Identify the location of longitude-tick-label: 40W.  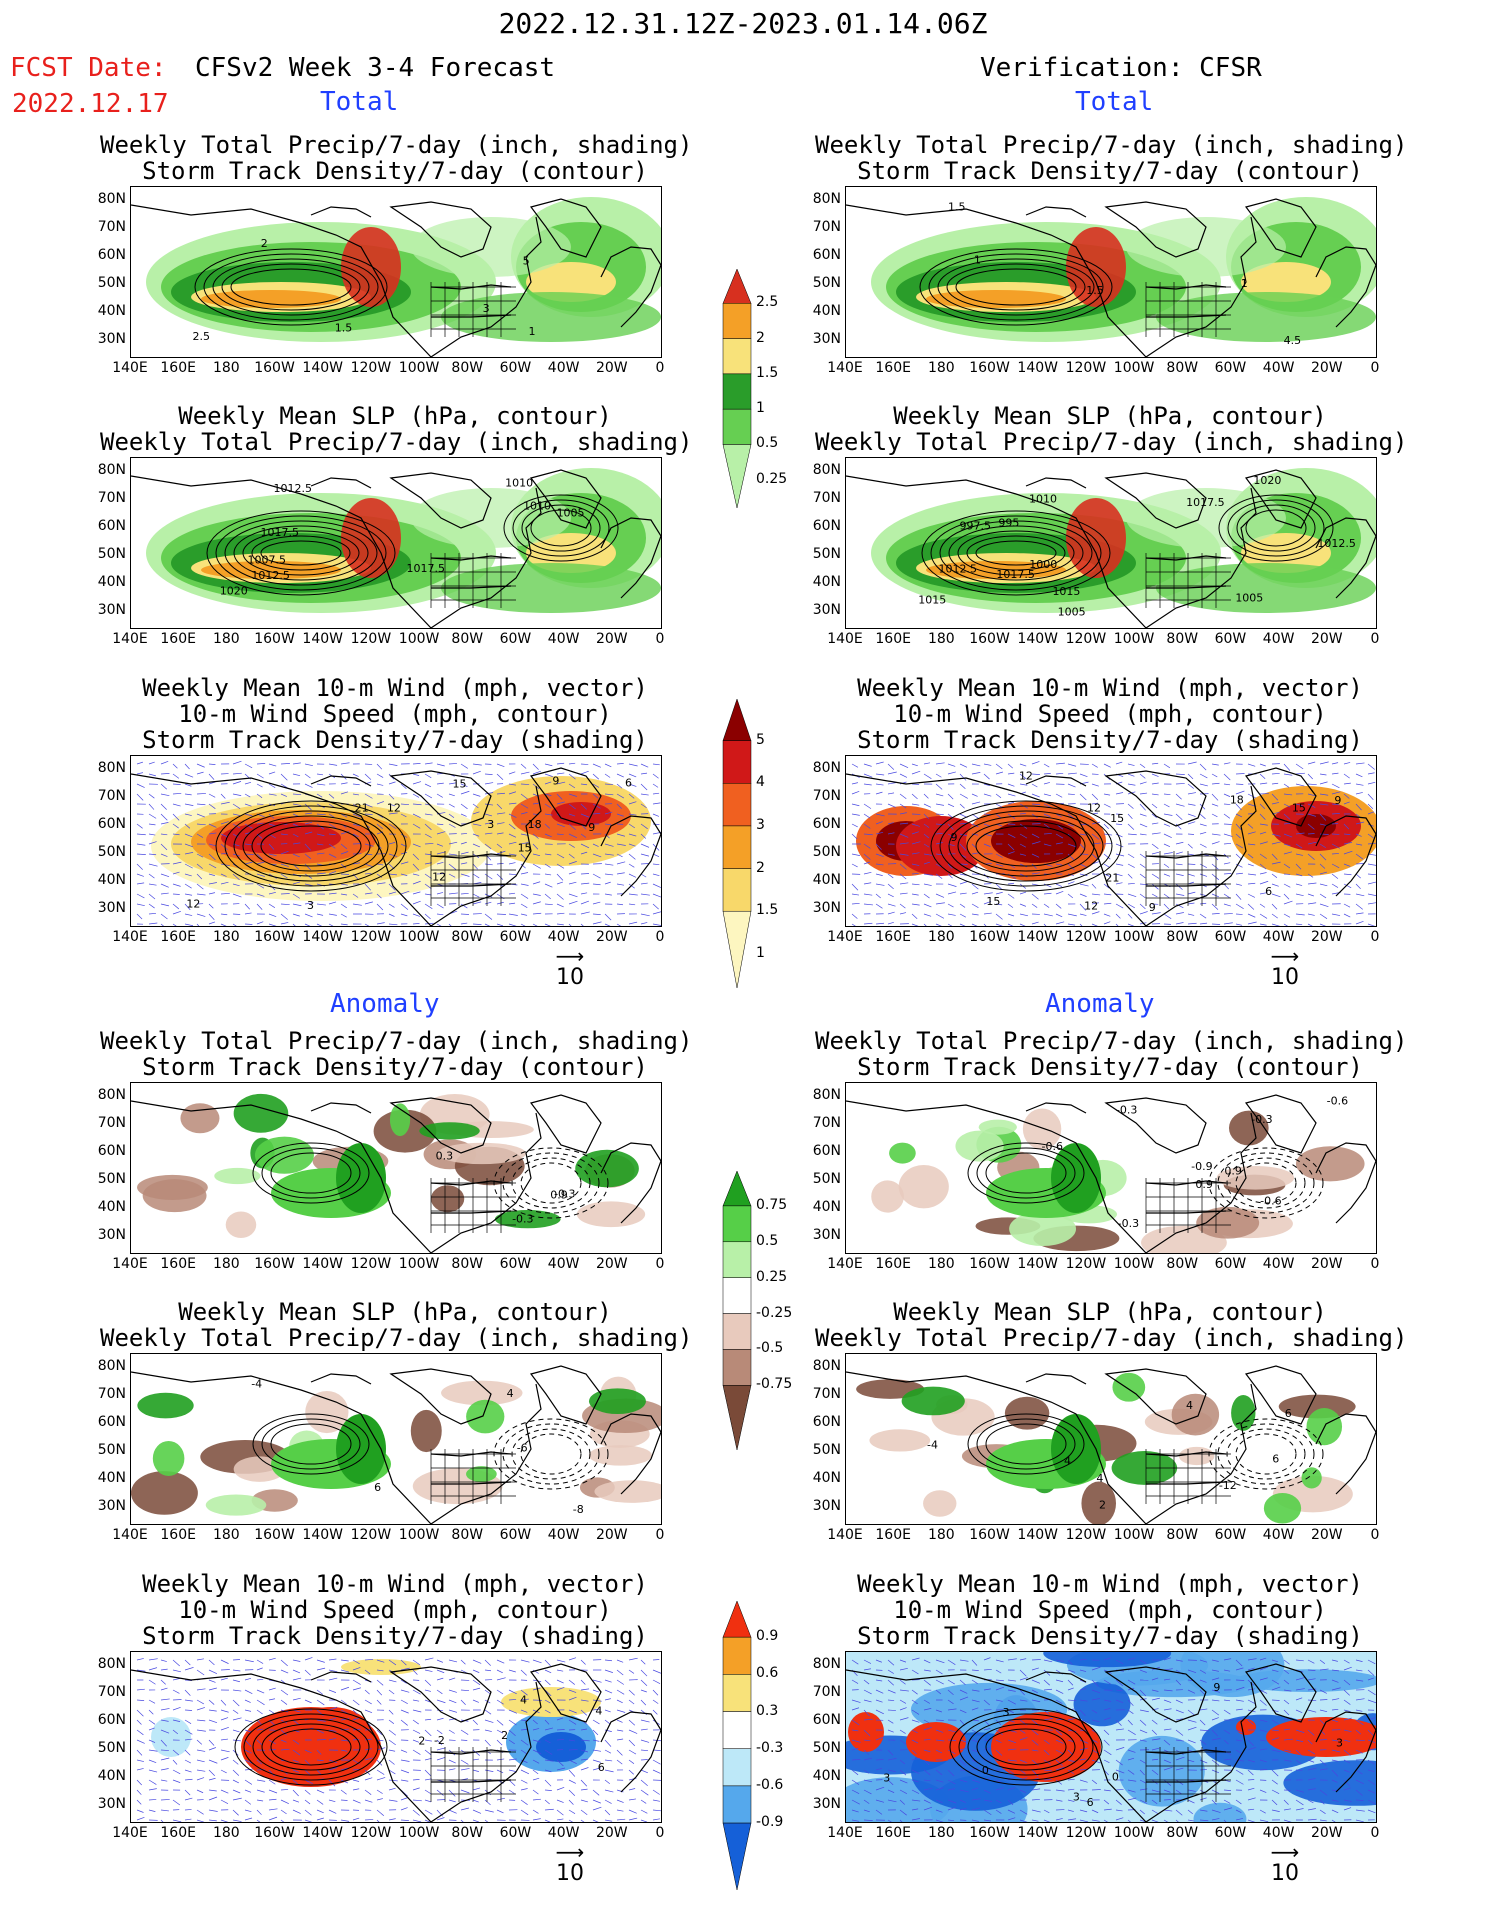
(563, 1833).